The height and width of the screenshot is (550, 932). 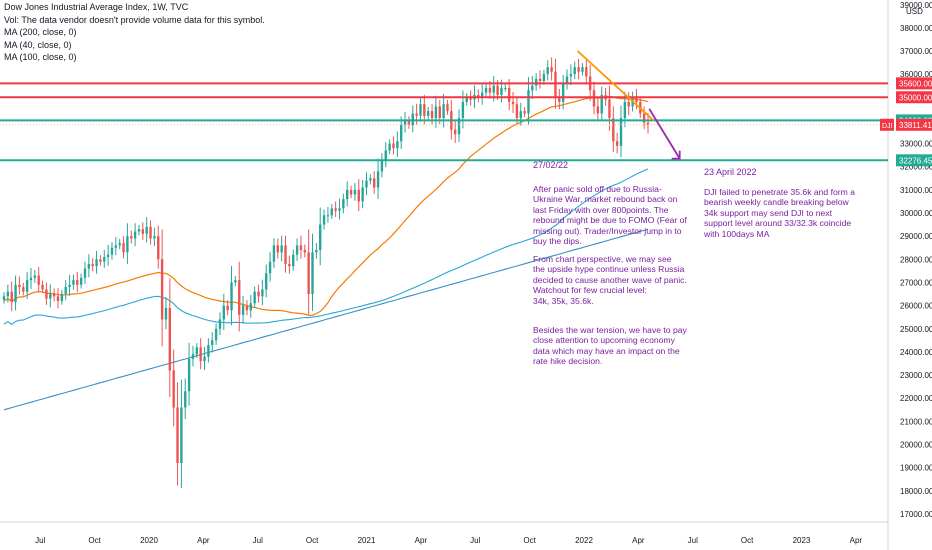 What do you see at coordinates (615, 86) in the screenshot?
I see `downtrend-line` at bounding box center [615, 86].